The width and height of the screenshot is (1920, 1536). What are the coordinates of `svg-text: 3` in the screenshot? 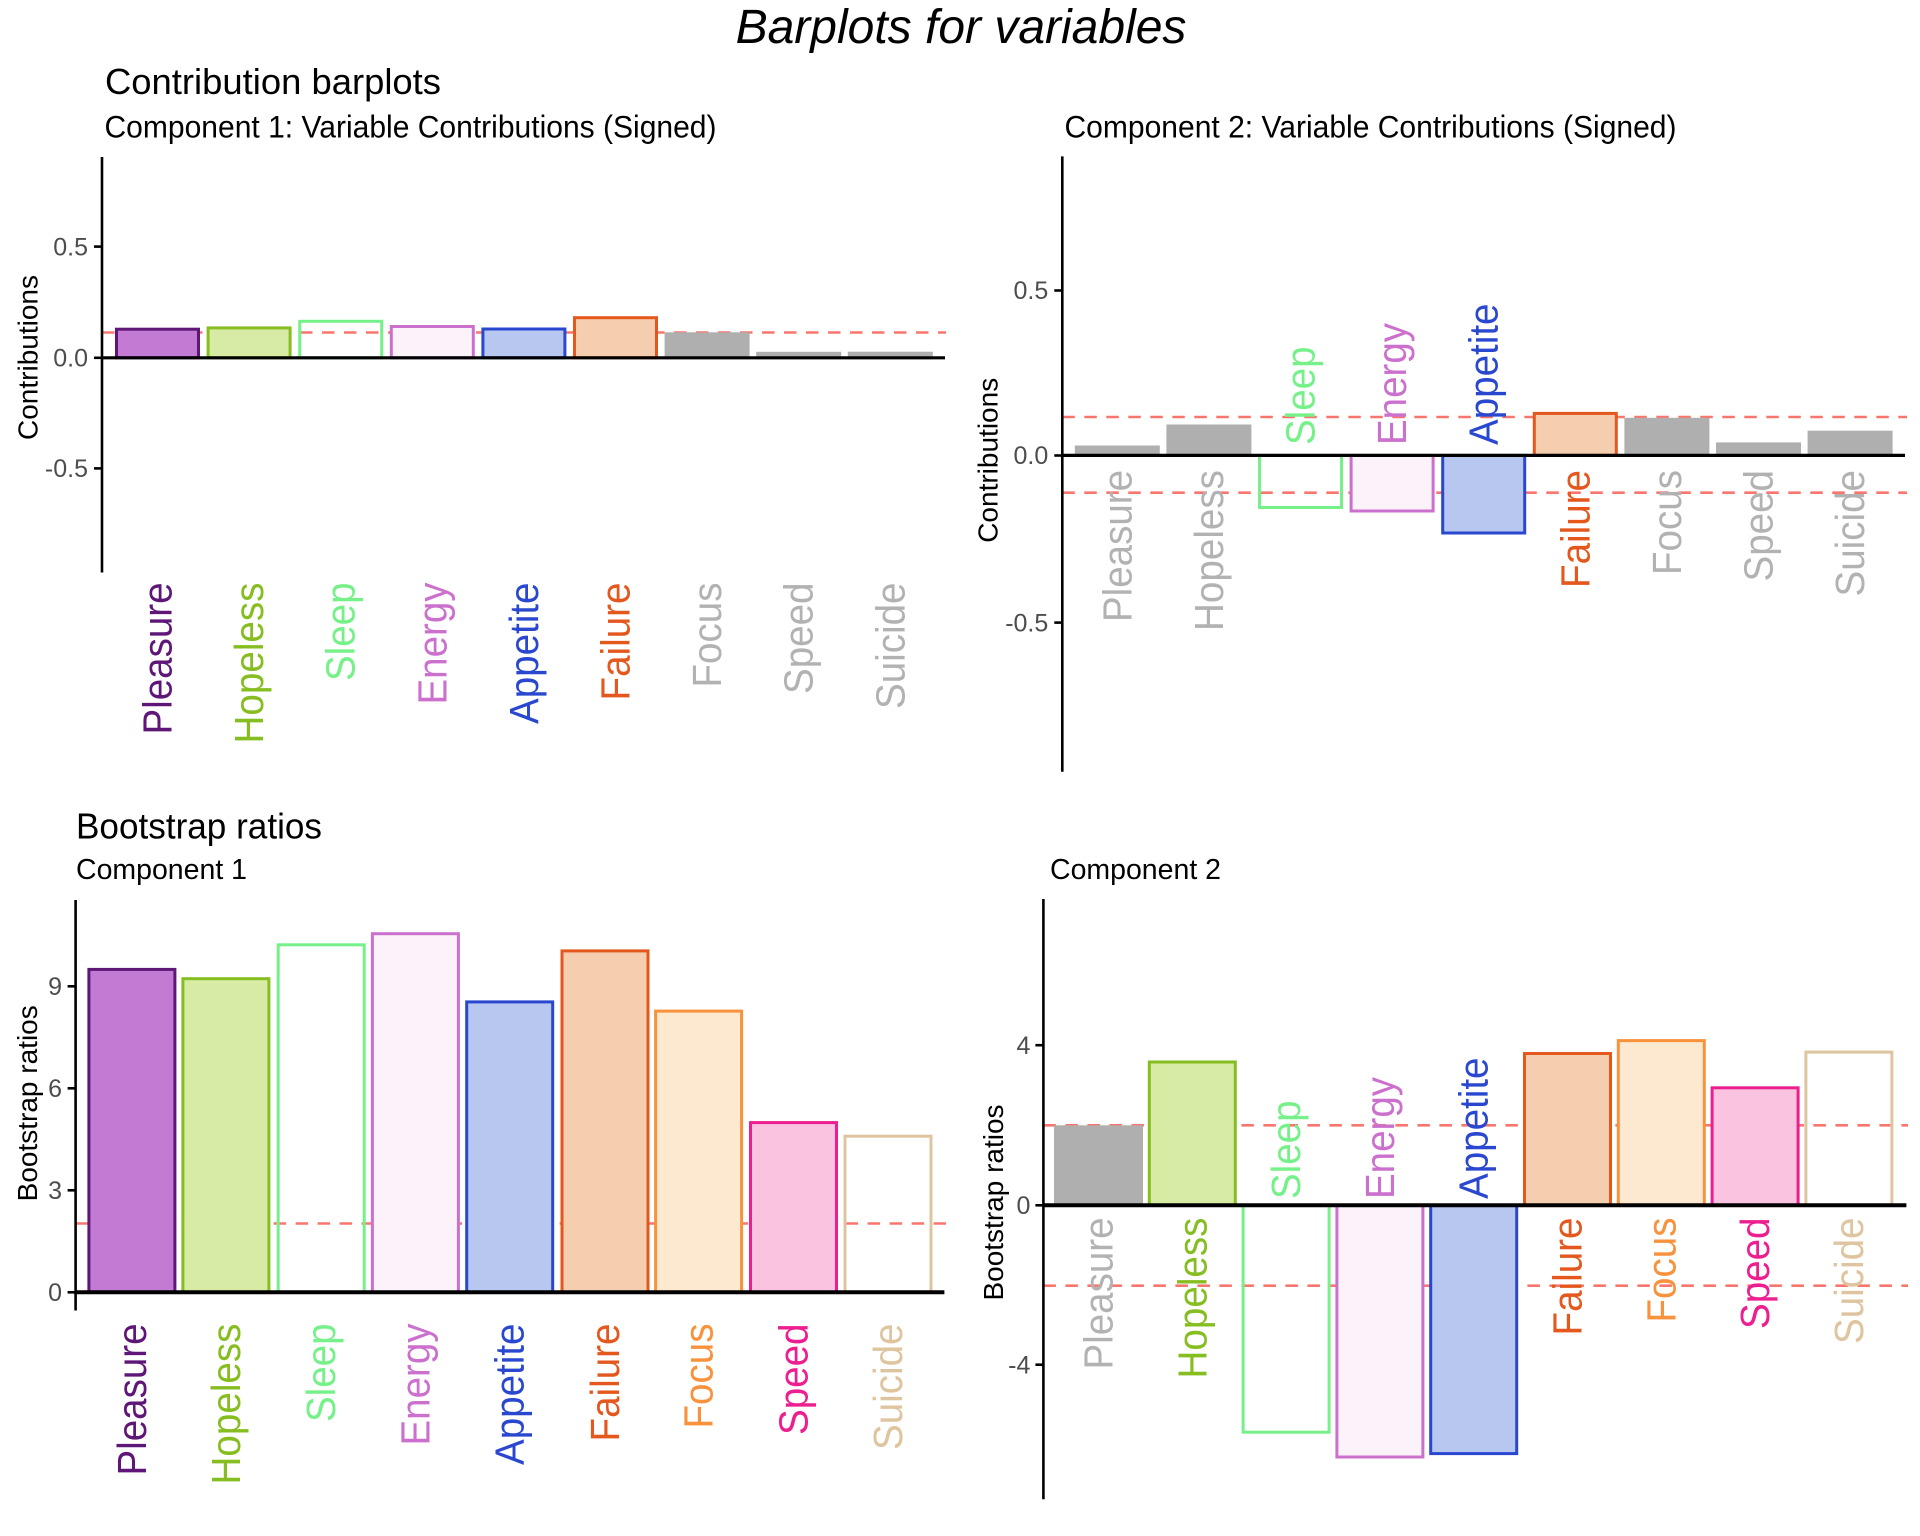 It's located at (55, 1191).